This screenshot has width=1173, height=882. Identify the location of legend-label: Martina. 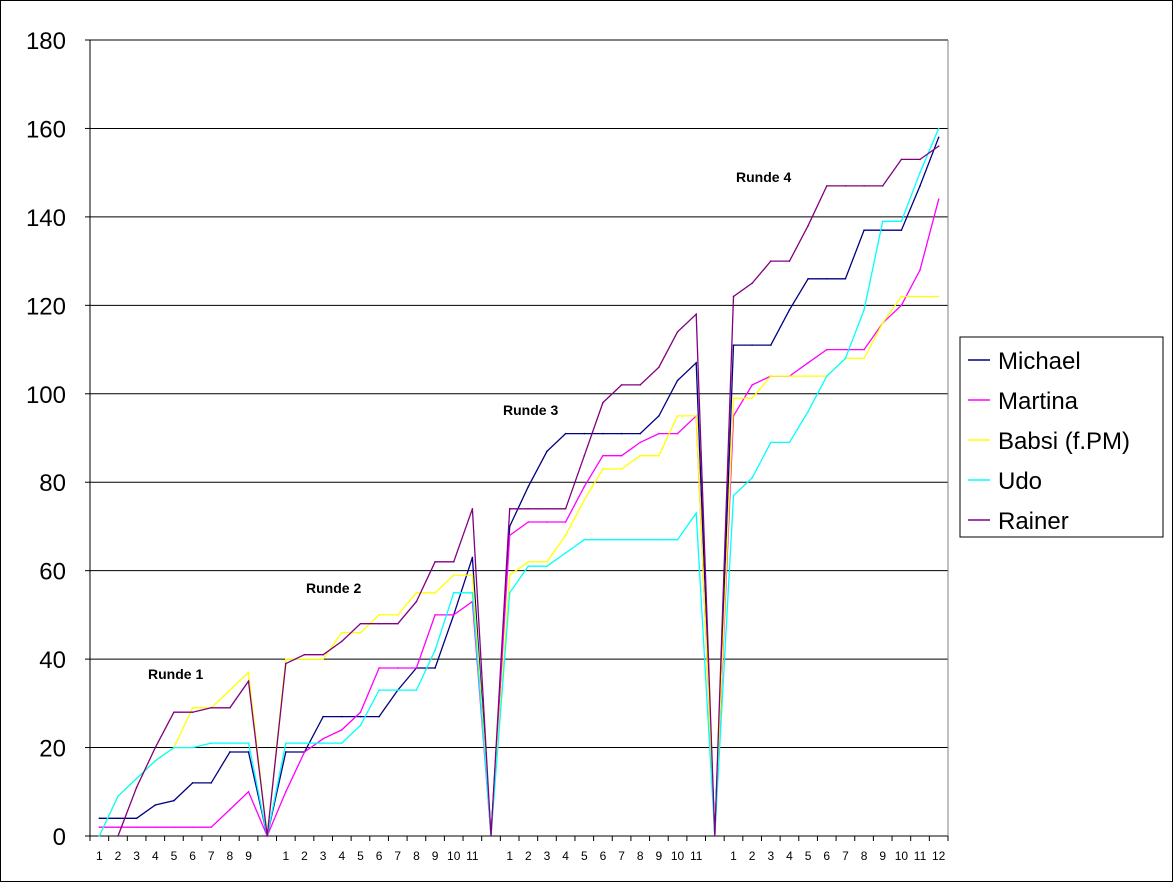
(1038, 401).